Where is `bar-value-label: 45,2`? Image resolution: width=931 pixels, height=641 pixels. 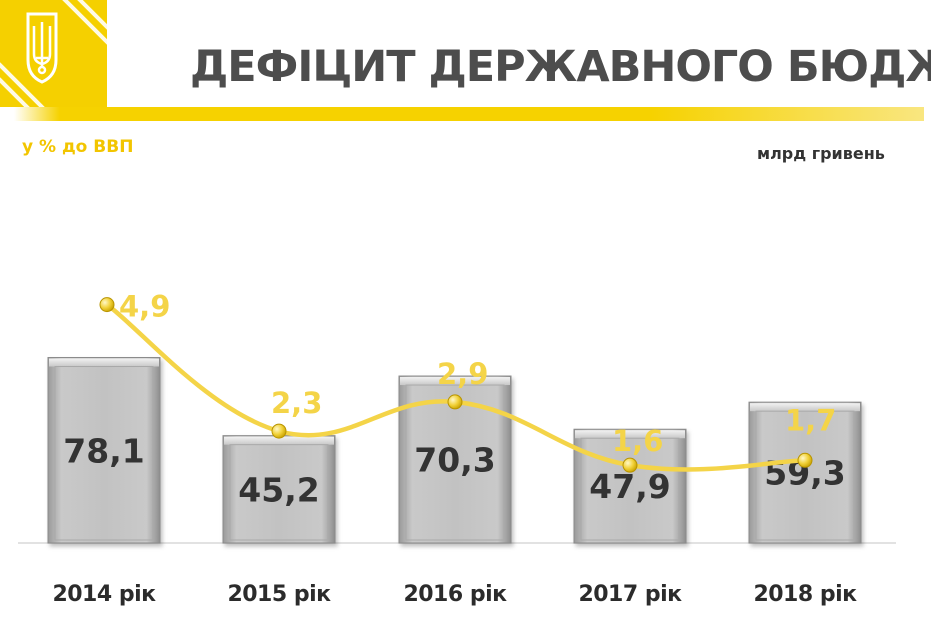
bar-value-label: 45,2 is located at coordinates (278, 489).